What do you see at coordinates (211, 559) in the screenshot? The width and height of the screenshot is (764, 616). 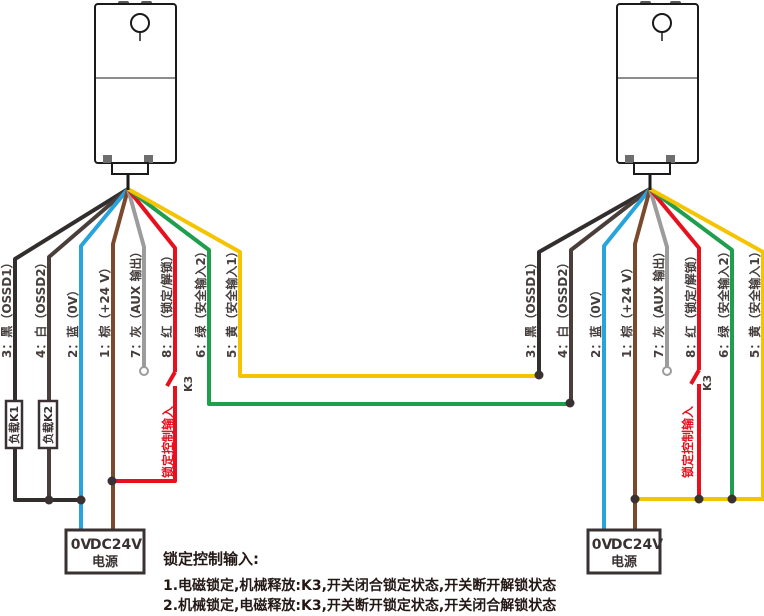 I see `notes-heading: 锁定控制输入:` at bounding box center [211, 559].